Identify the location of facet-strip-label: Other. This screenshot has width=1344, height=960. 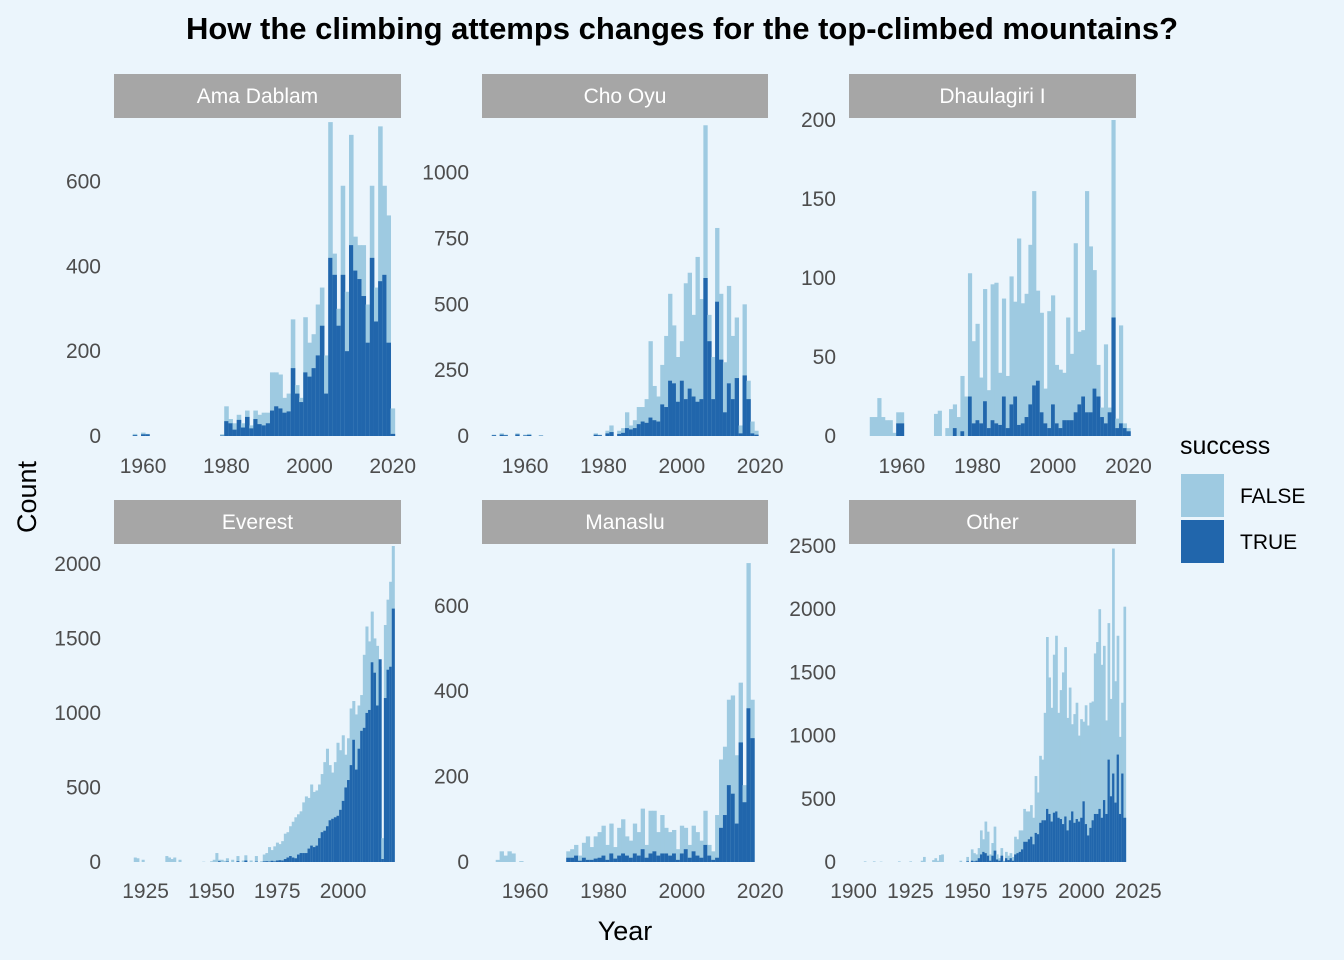
(992, 522).